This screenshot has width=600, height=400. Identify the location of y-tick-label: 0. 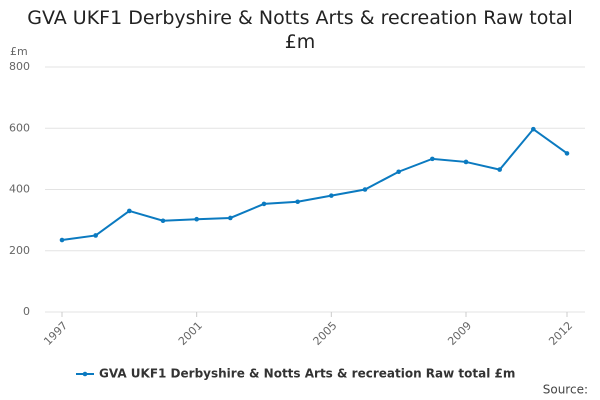
(26, 311).